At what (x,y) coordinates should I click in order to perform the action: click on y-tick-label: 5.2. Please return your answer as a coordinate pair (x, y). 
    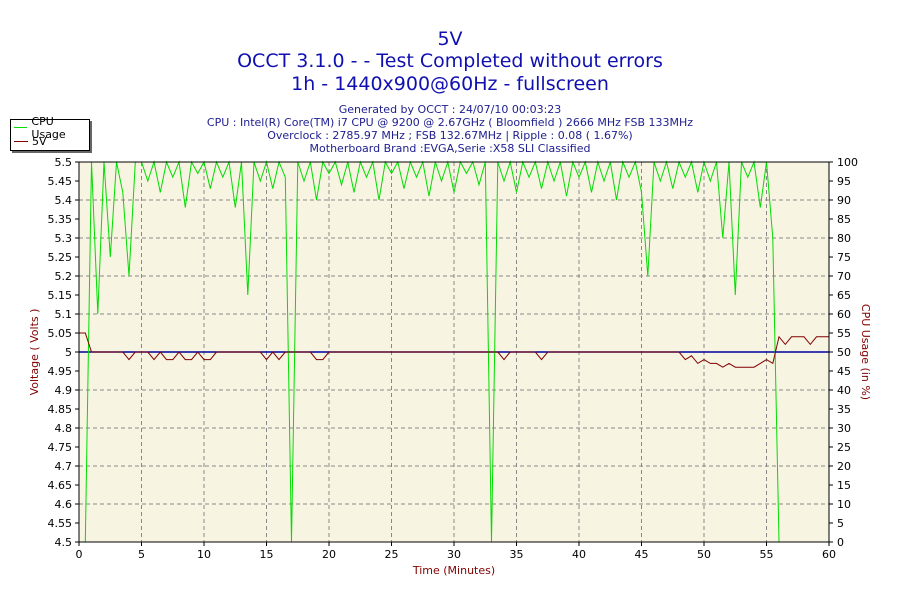
    Looking at the image, I should click on (64, 276).